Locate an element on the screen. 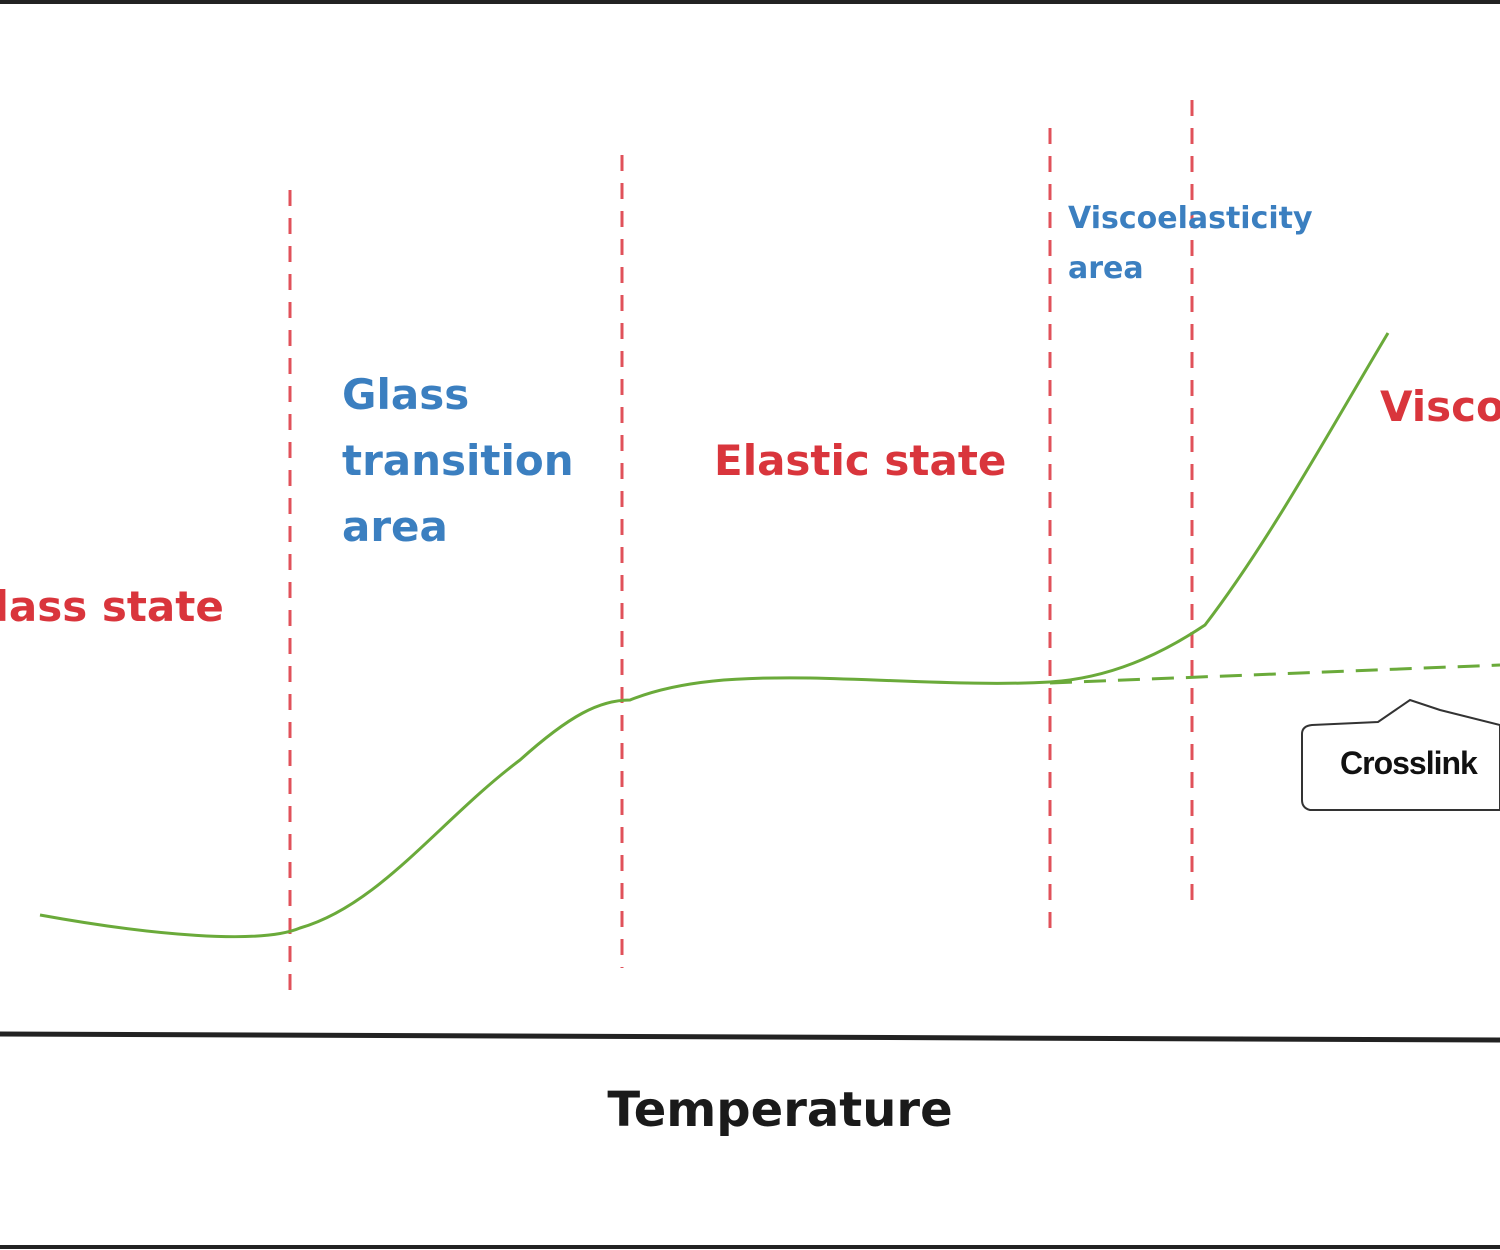 Image resolution: width=1500 pixels, height=1250 pixels. viscoelasticity-label: Viscoelasticity area is located at coordinates (1190, 243).